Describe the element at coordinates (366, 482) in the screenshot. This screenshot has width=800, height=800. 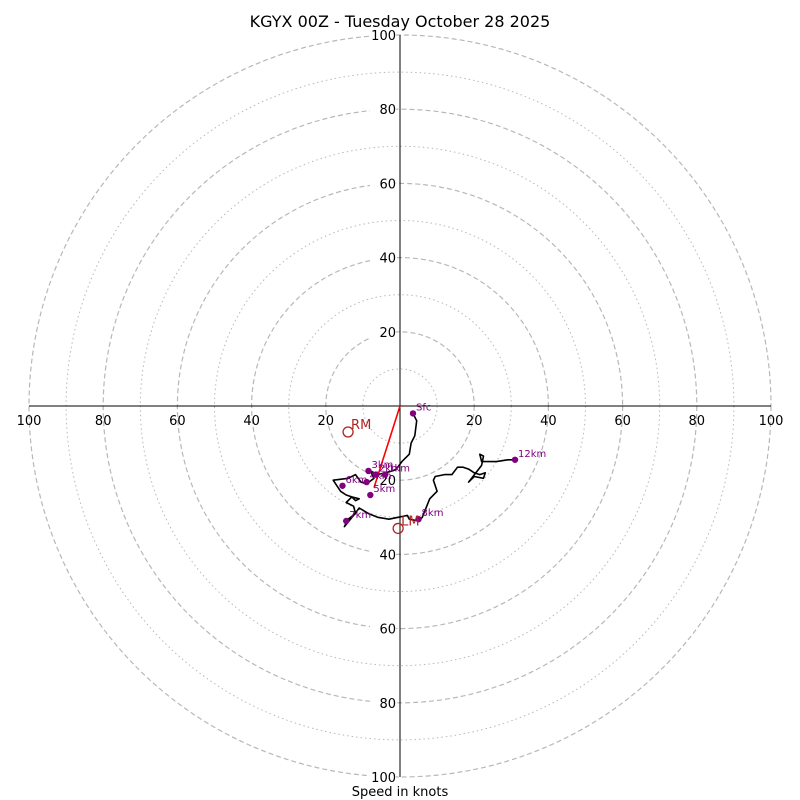
I see `height-marker-4km` at that location.